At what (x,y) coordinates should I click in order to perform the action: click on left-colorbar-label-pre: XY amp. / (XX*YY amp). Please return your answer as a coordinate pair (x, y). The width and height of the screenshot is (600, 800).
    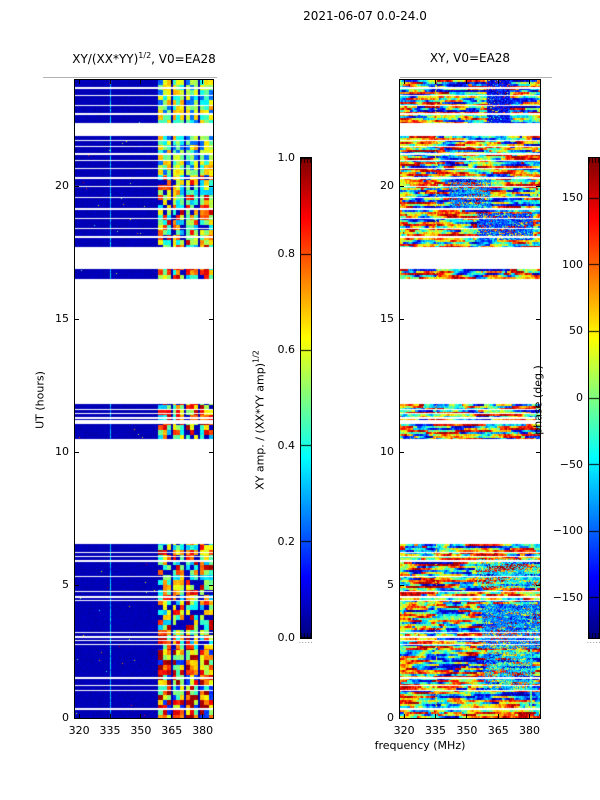
    Looking at the image, I should click on (260, 426).